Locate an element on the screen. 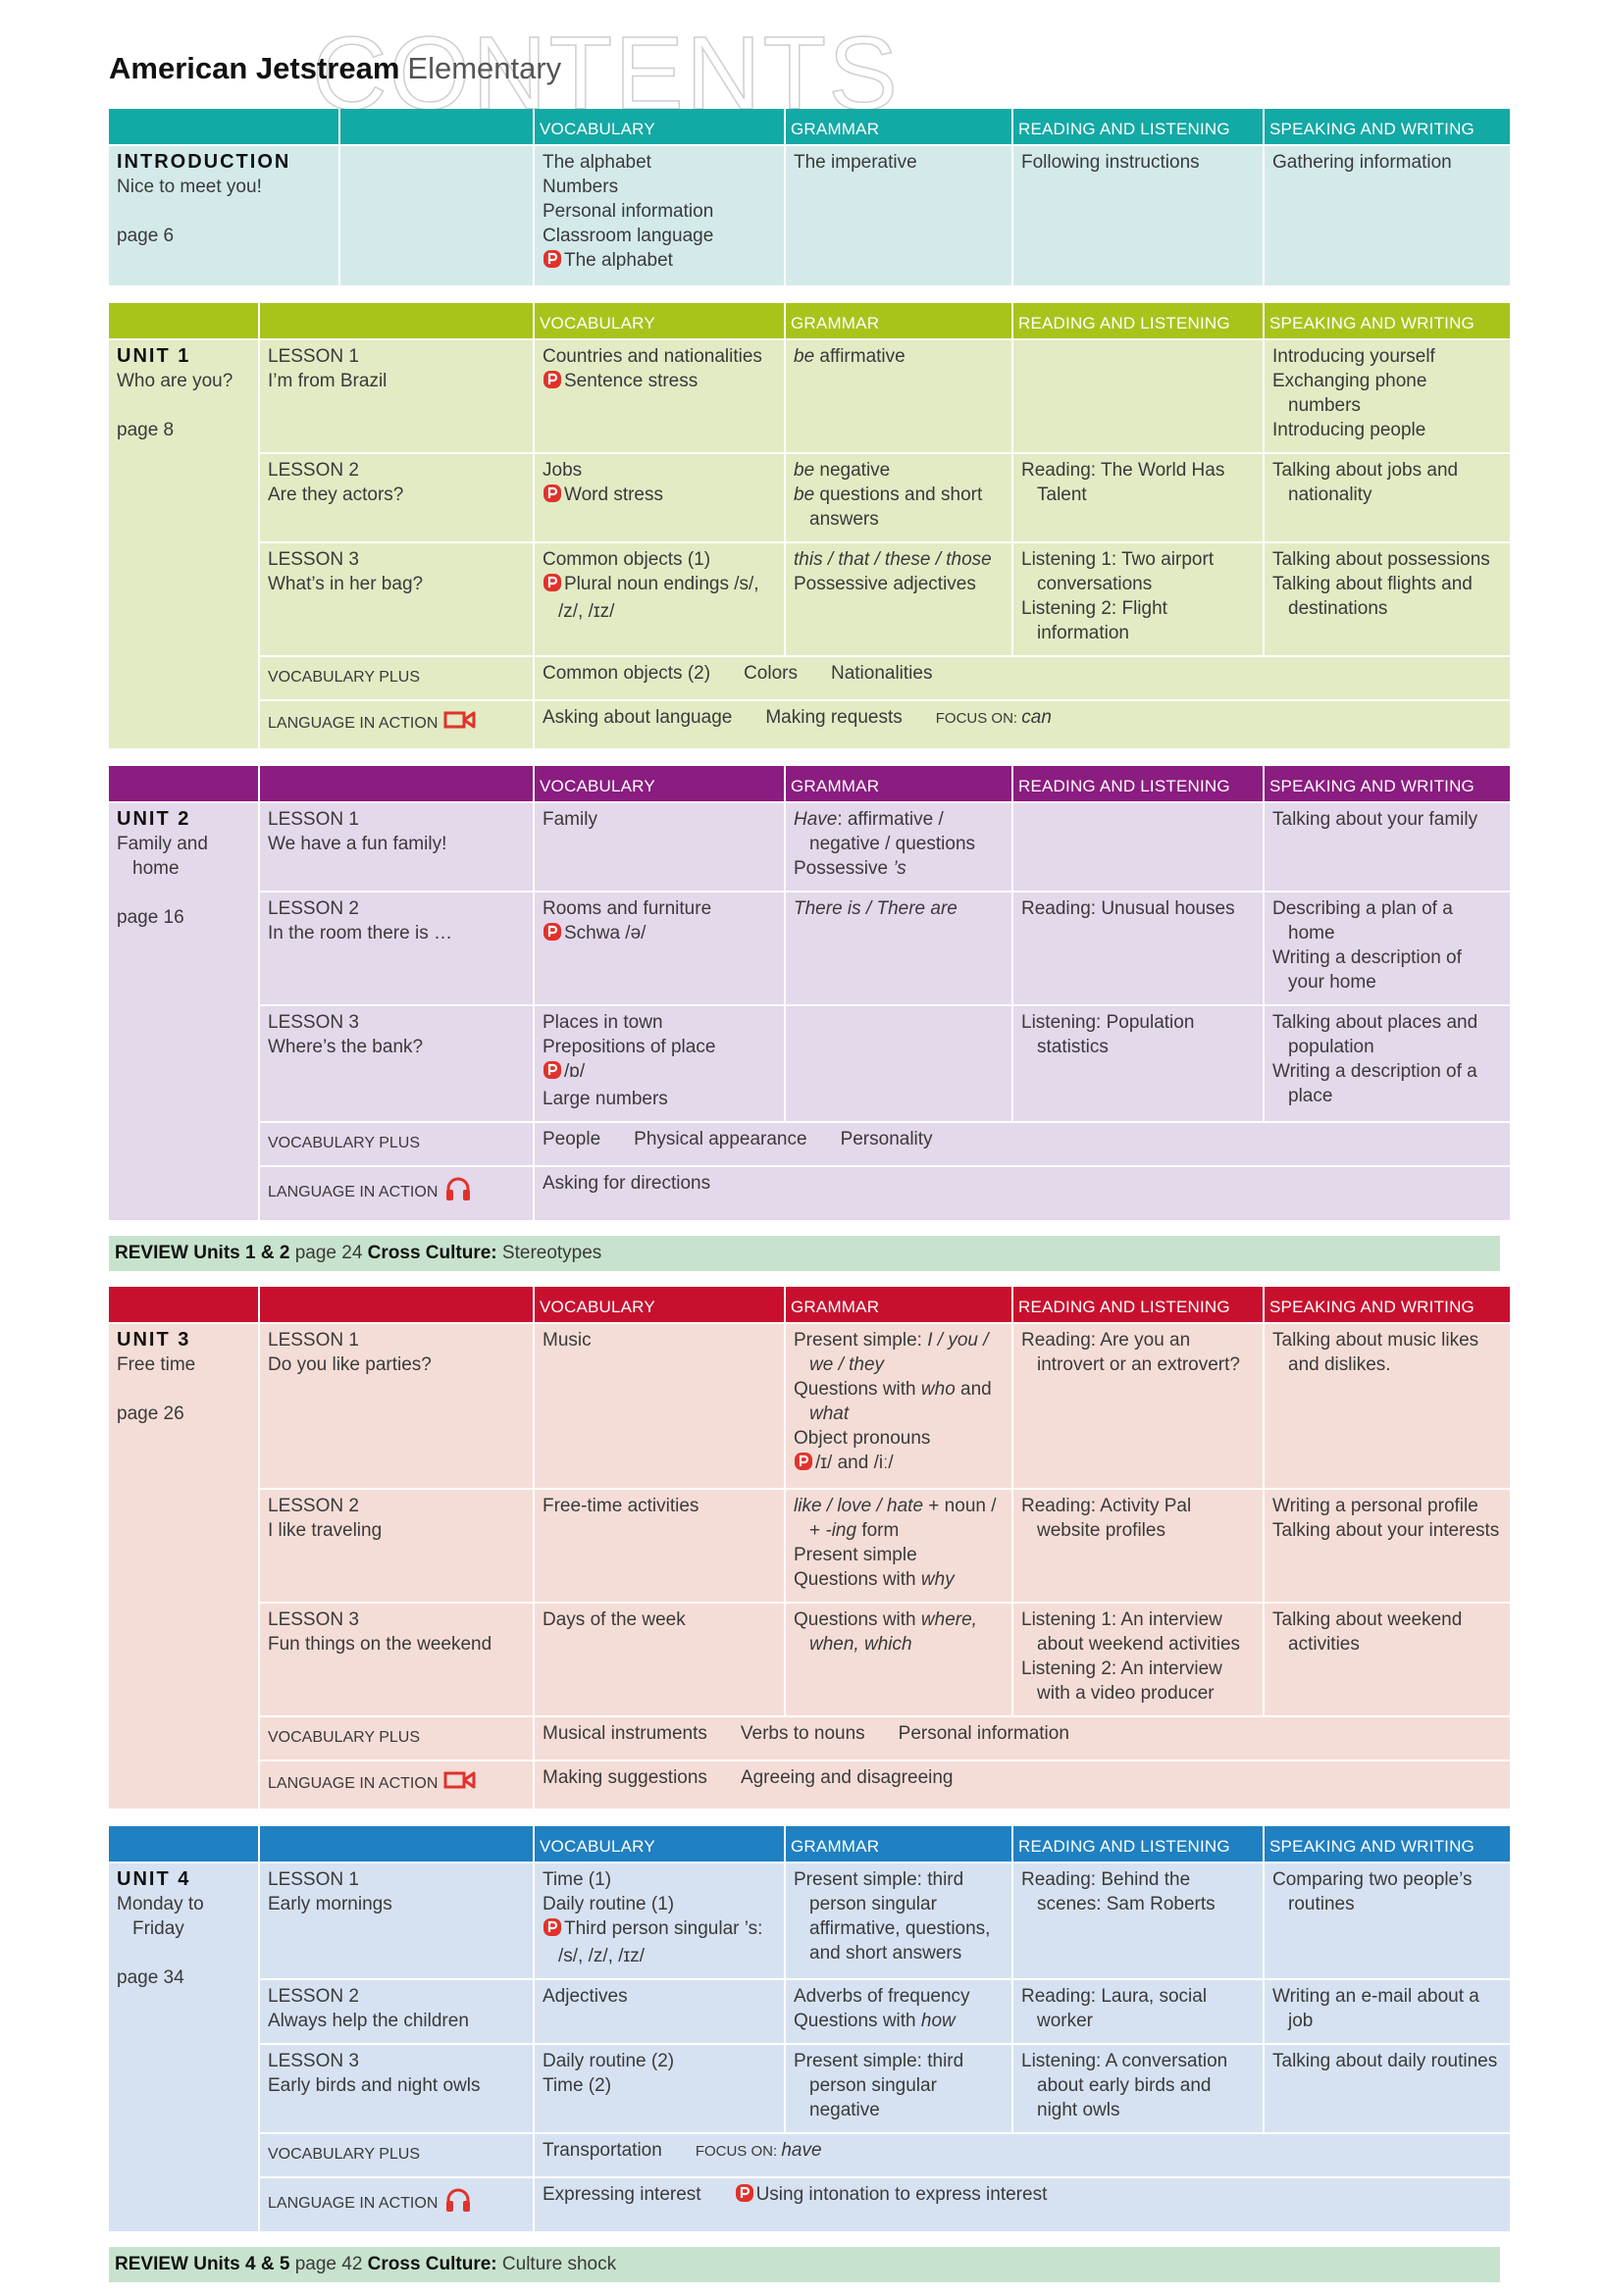 This screenshot has height=2296, width=1604. cell: Comparing two people’s routines is located at coordinates (1387, 1921).